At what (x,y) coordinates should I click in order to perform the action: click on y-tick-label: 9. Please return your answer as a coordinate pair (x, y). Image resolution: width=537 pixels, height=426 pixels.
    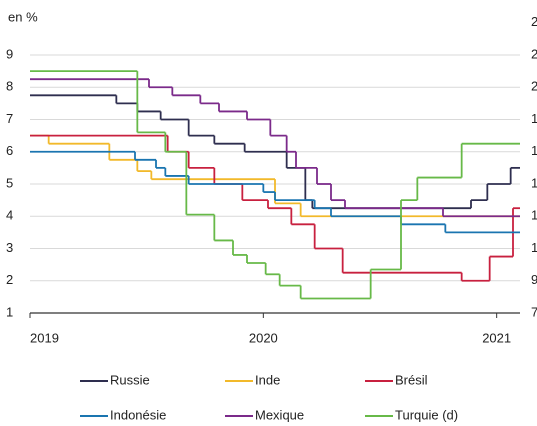
    Looking at the image, I should click on (9, 53).